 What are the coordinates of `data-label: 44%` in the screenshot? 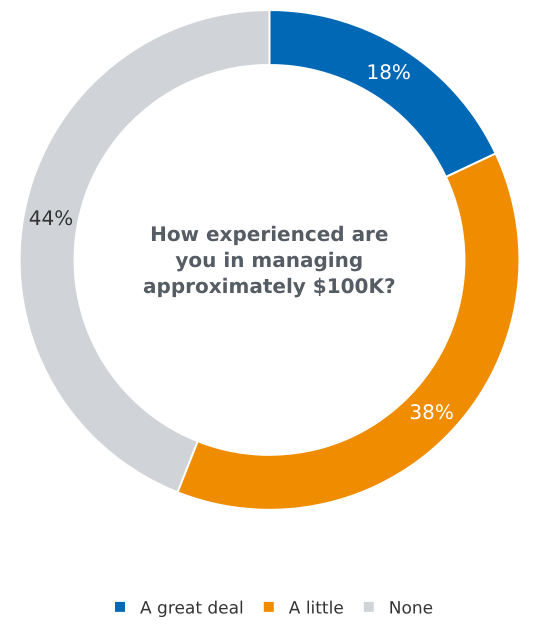 It's located at (51, 218).